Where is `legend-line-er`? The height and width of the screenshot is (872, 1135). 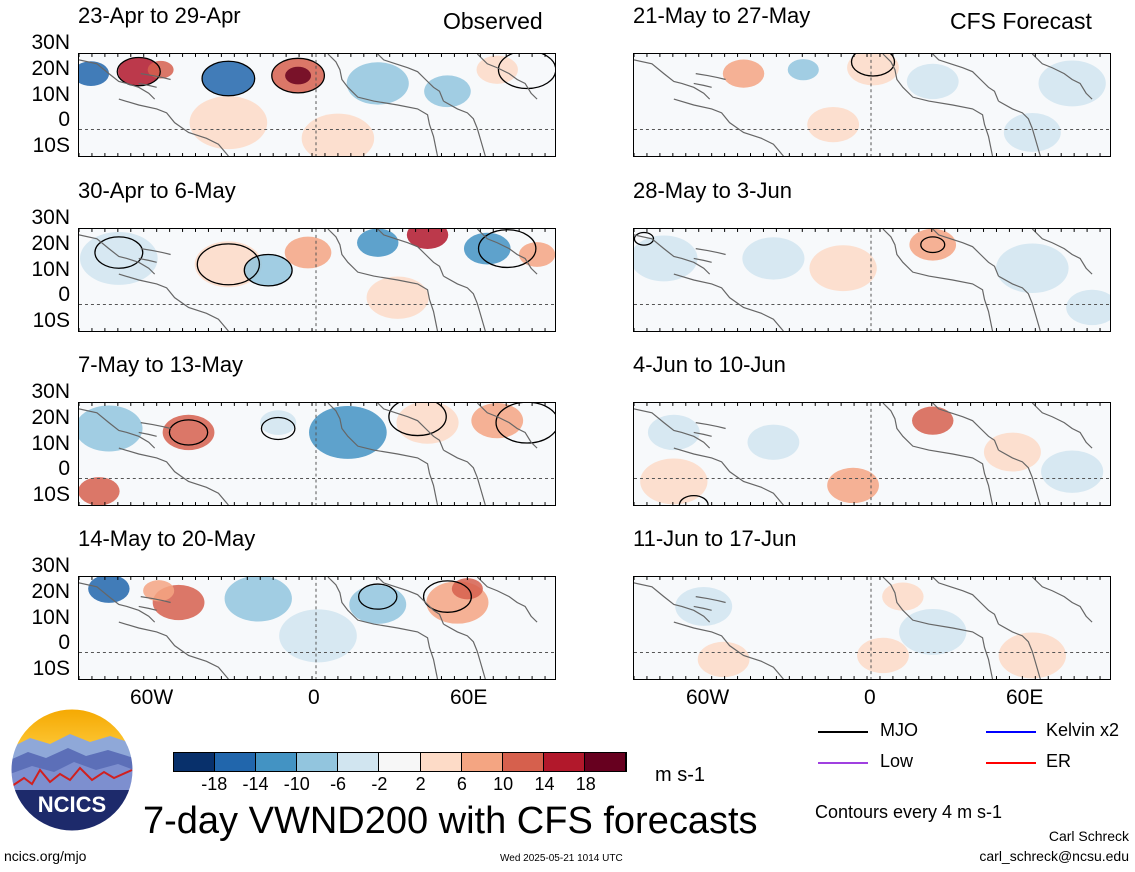 legend-line-er is located at coordinates (1011, 763).